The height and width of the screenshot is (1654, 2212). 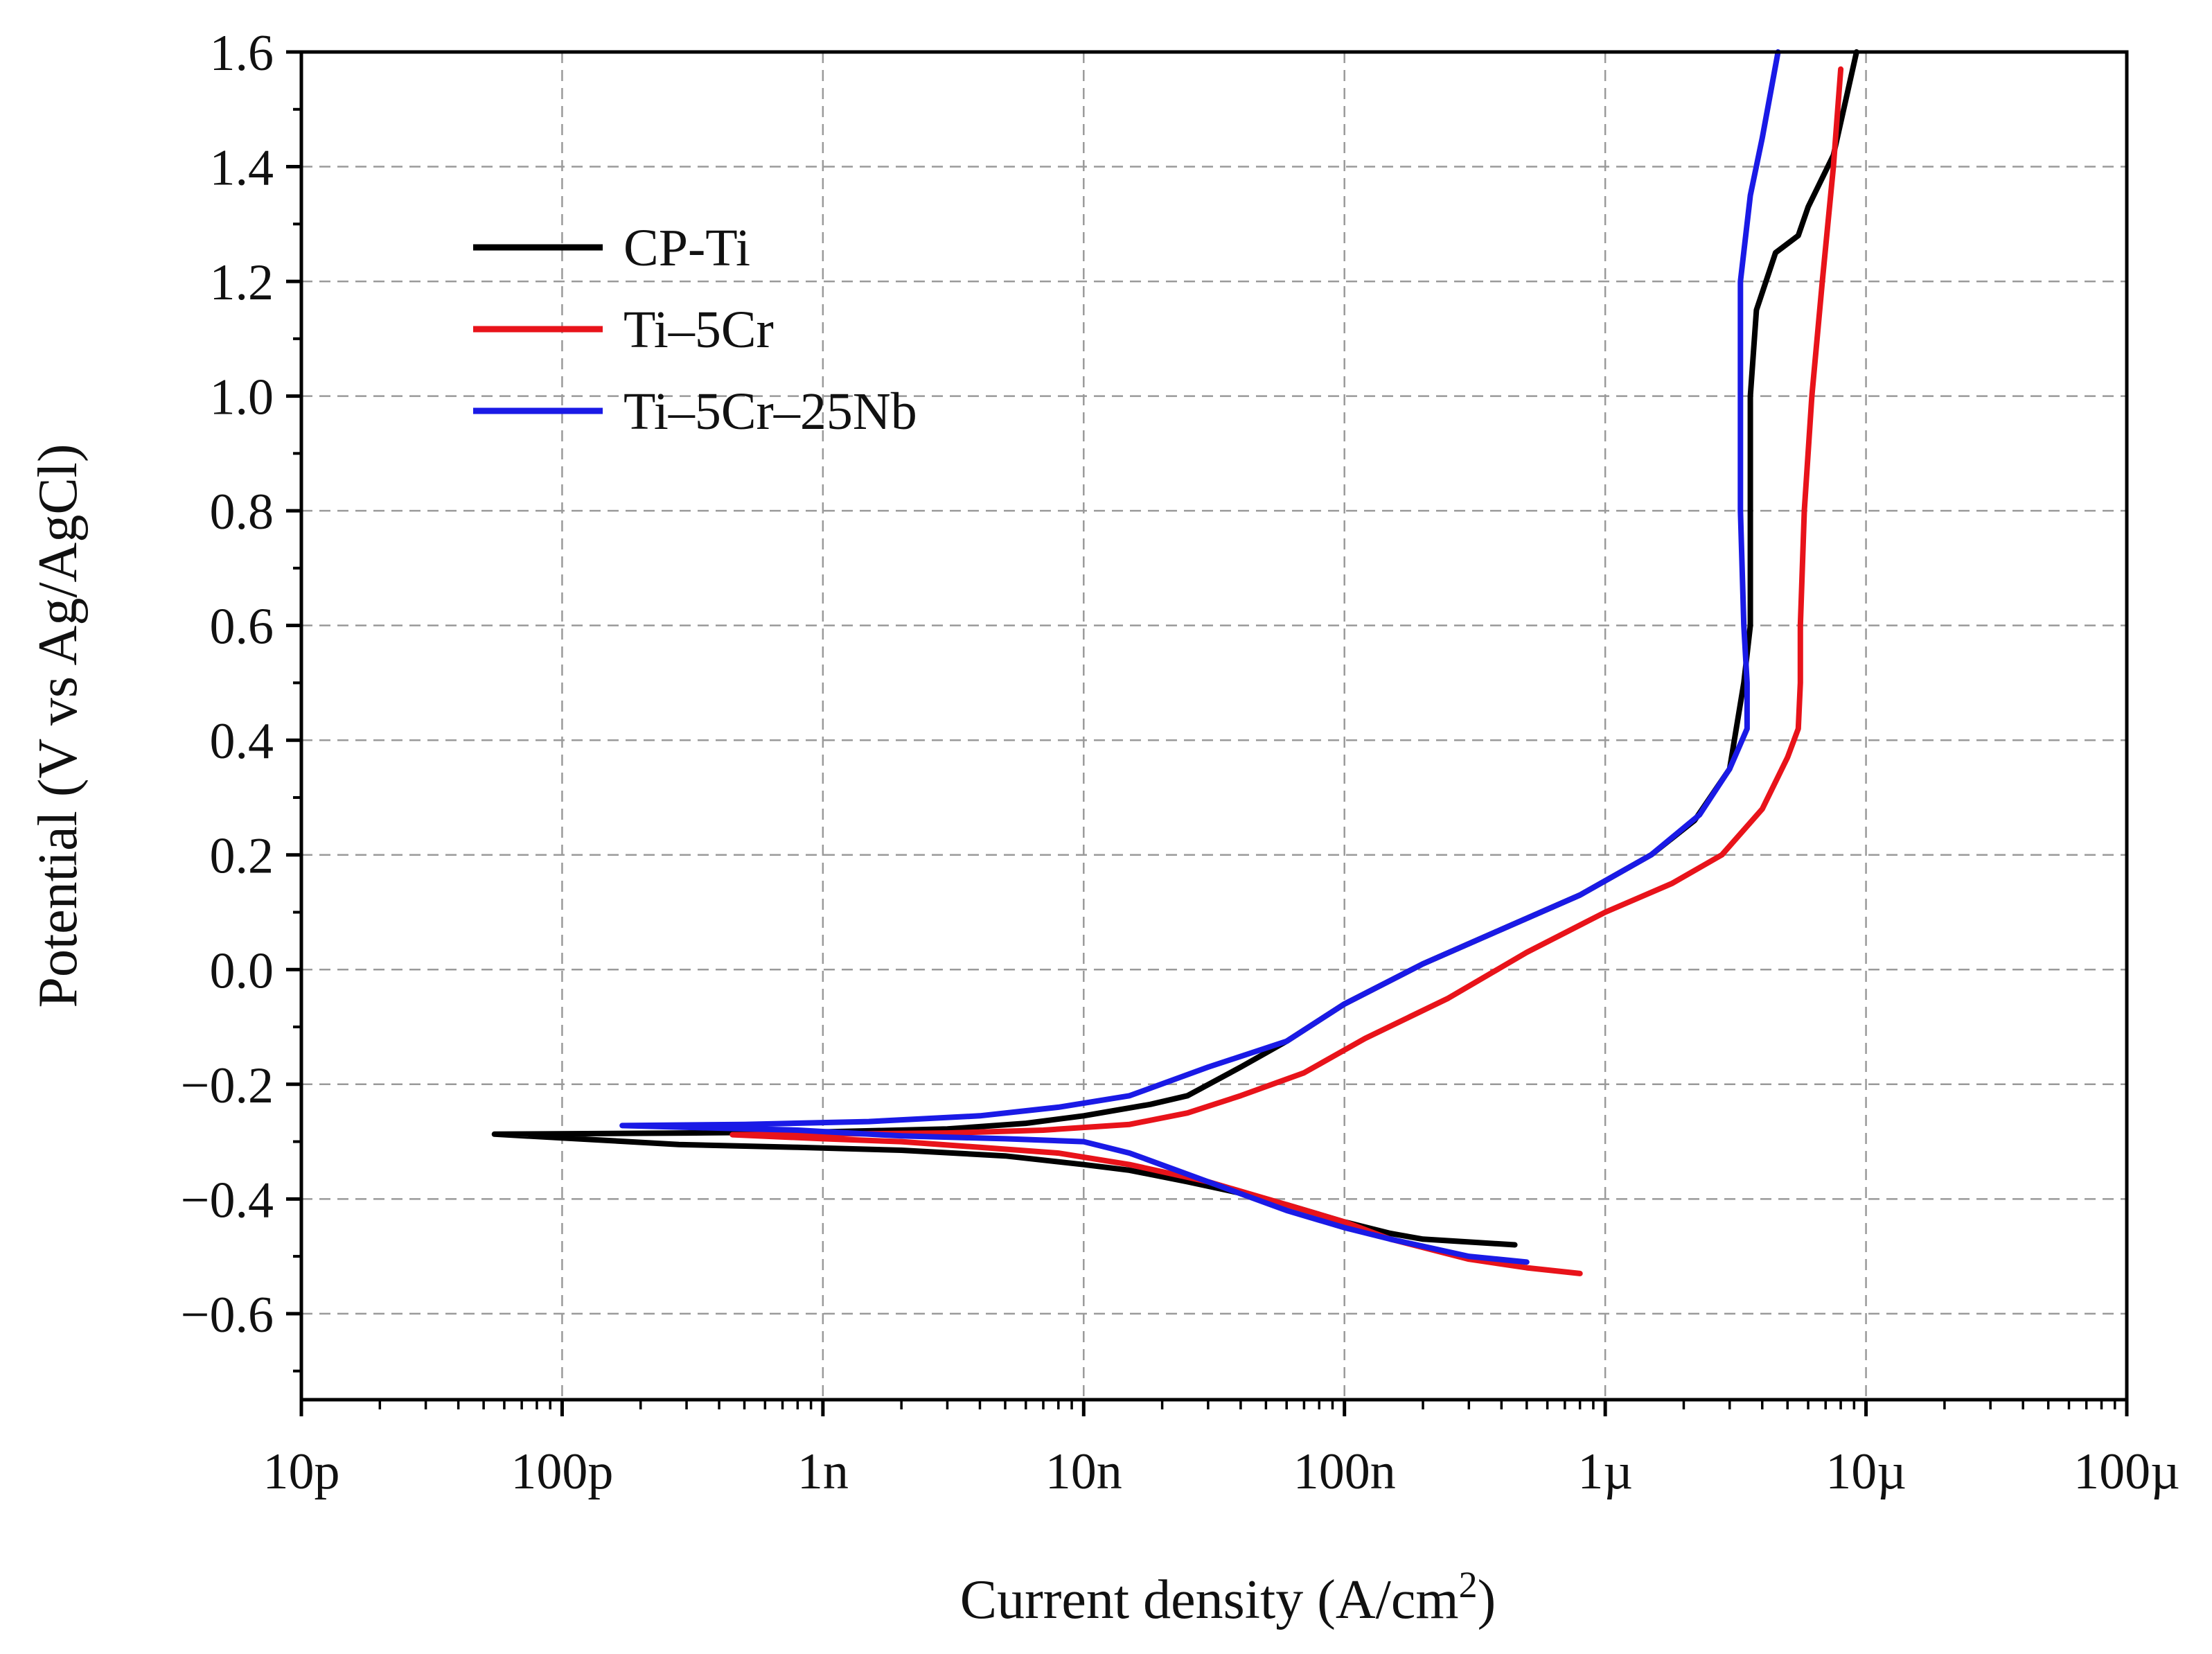 What do you see at coordinates (2126, 1471) in the screenshot?
I see `x-tick-label: 100µ` at bounding box center [2126, 1471].